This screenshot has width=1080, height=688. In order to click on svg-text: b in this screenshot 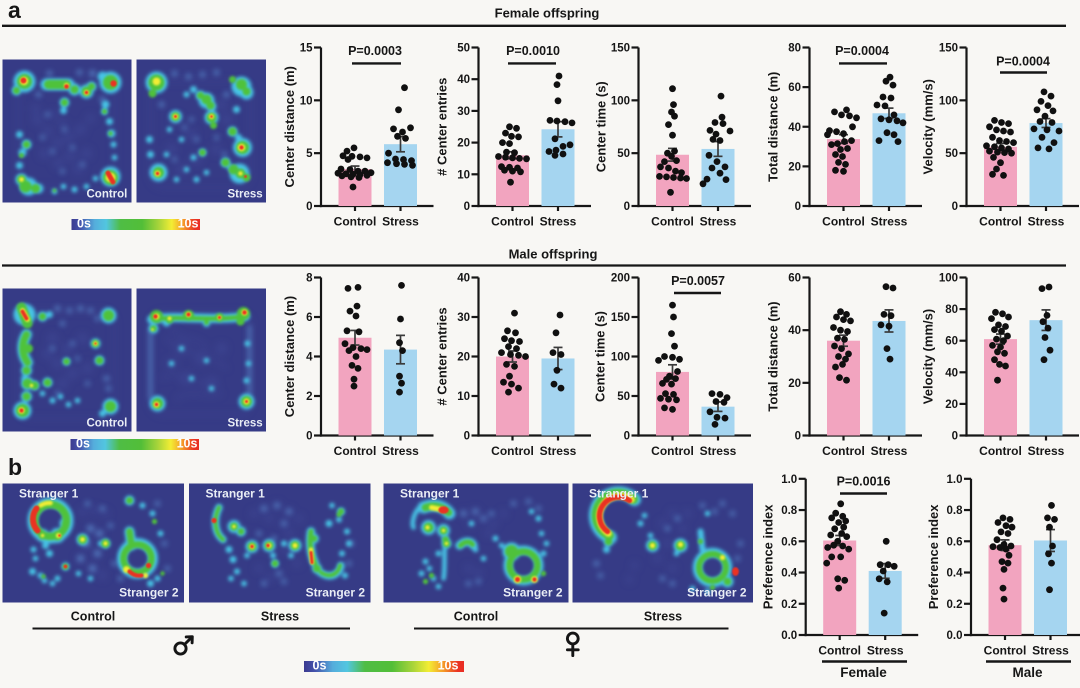, I will do `click(15, 467)`.